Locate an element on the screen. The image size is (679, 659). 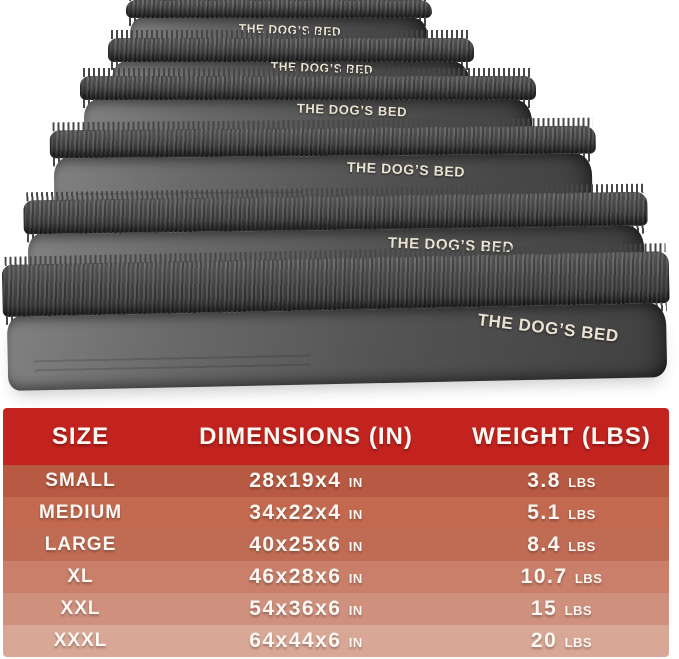
cell-weight: 10.7 LBS is located at coordinates (561, 576).